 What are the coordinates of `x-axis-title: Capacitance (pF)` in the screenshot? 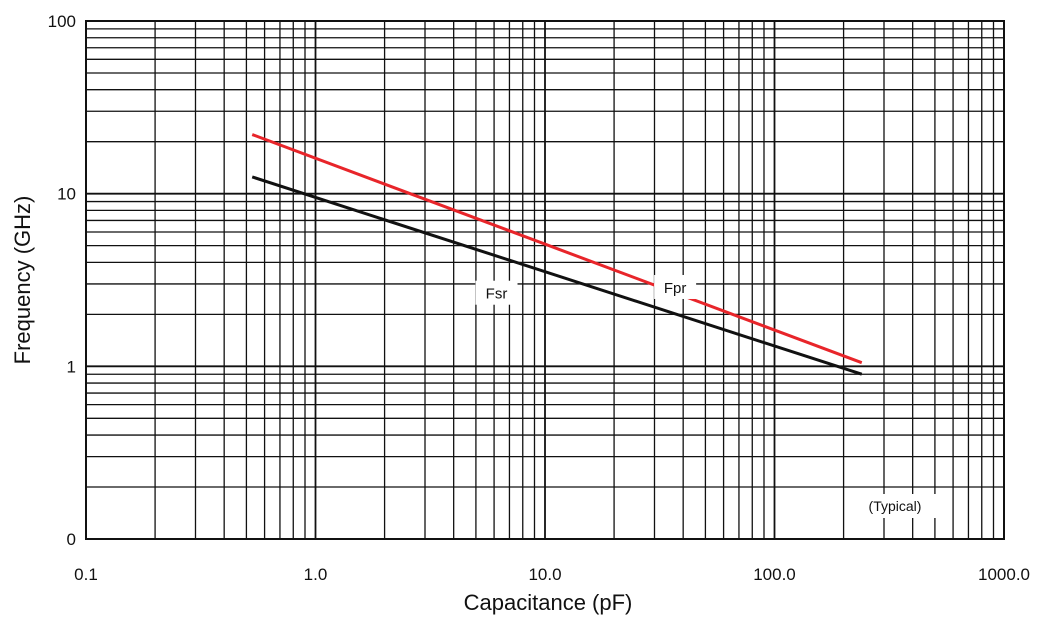 It's located at (548, 602).